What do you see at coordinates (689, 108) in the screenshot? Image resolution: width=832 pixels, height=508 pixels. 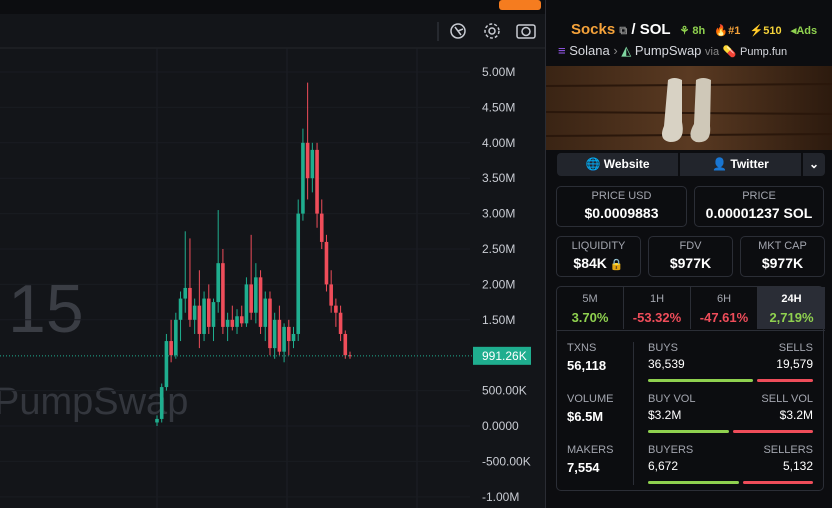 I see `token-image` at bounding box center [689, 108].